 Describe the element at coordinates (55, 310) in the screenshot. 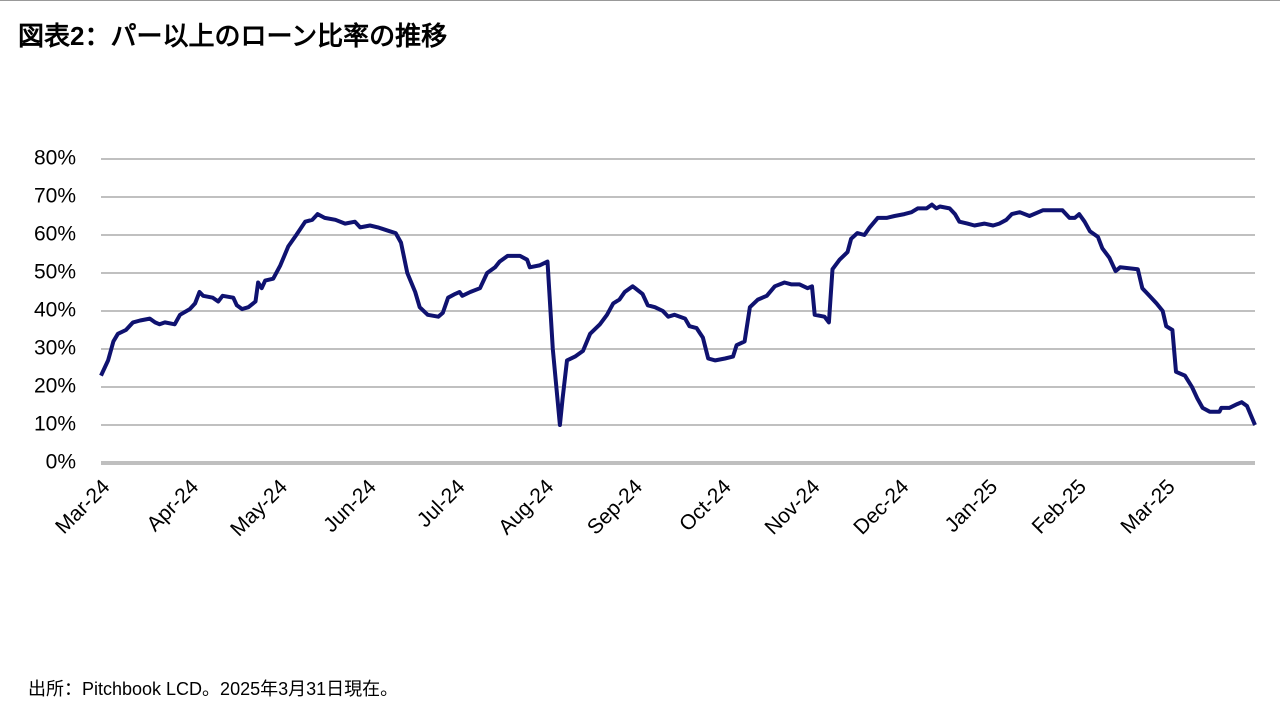

I see `y-tick-label: 40%` at that location.